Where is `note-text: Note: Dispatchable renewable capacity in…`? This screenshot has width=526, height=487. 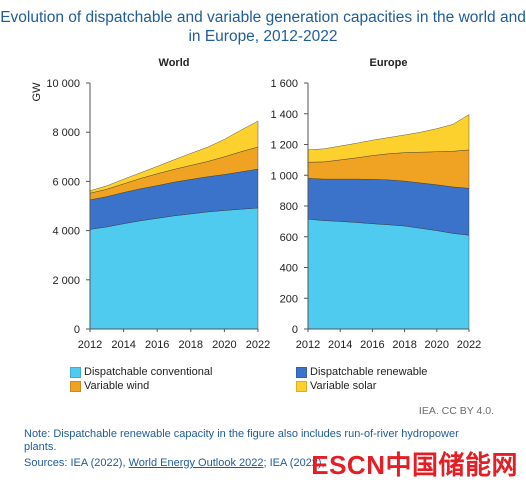 note-text: Note: Dispatchable renewable capacity in… is located at coordinates (241, 440).